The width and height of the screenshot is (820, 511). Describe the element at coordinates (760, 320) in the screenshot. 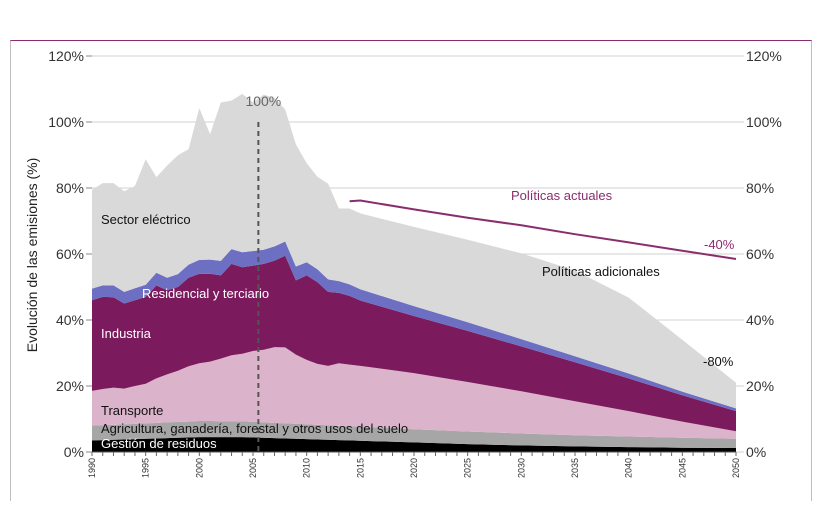

I see `y-tick-label-right: 40%` at that location.